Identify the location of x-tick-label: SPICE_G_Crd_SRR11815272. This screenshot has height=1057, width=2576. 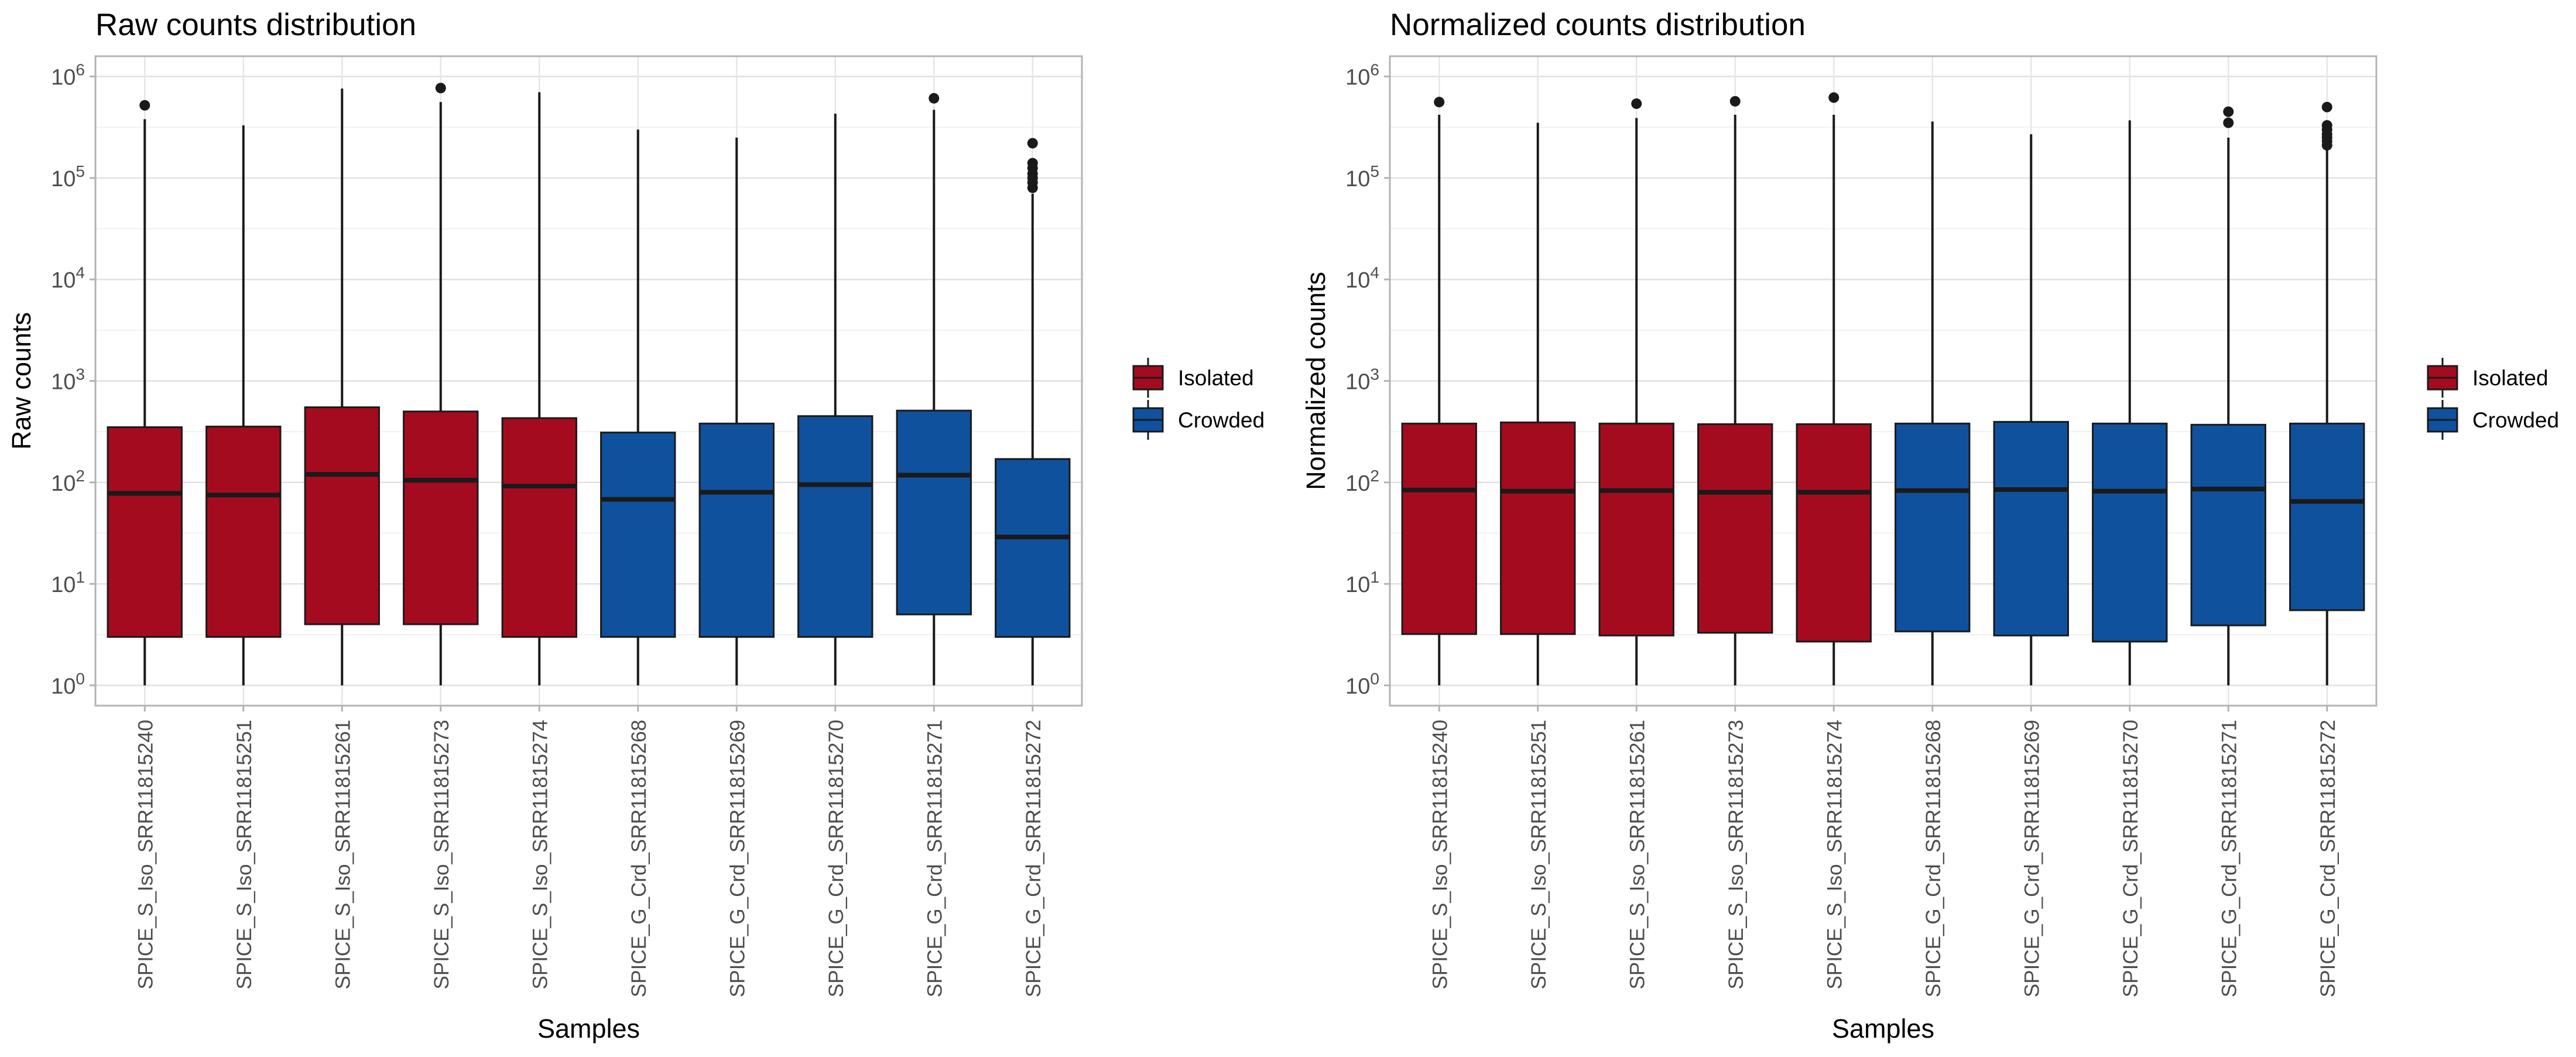
(1033, 859).